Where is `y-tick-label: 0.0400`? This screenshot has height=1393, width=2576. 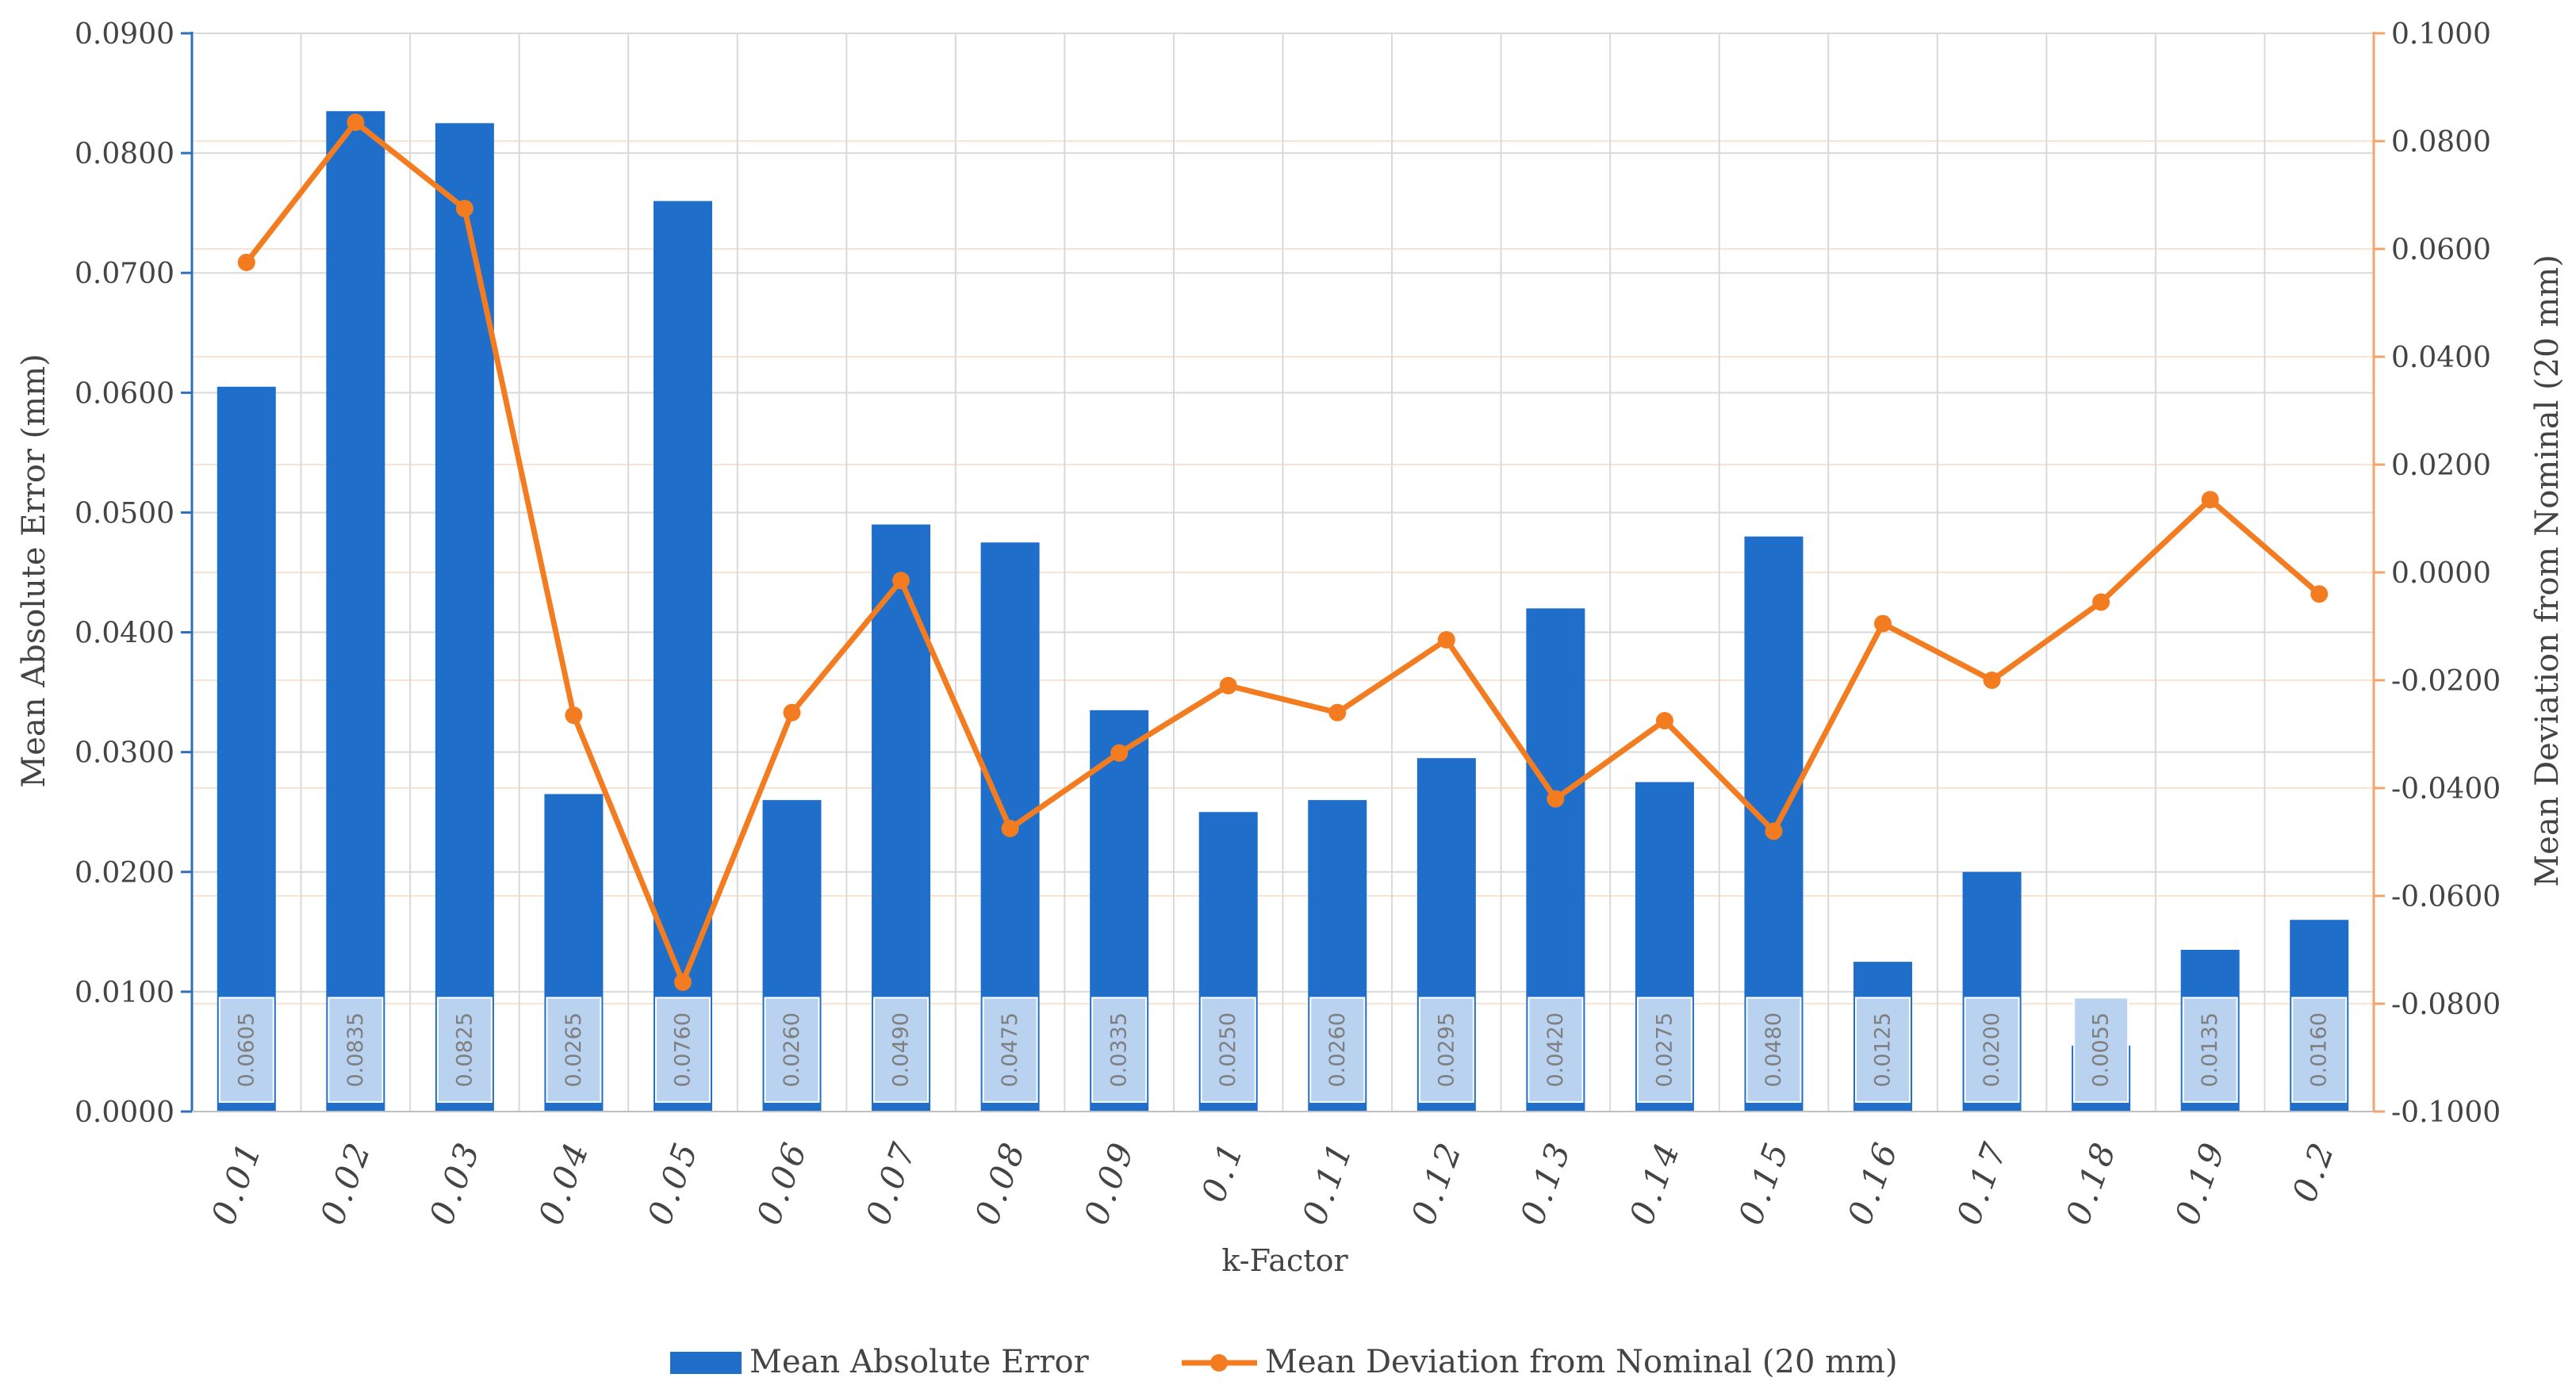 y-tick-label: 0.0400 is located at coordinates (124, 634).